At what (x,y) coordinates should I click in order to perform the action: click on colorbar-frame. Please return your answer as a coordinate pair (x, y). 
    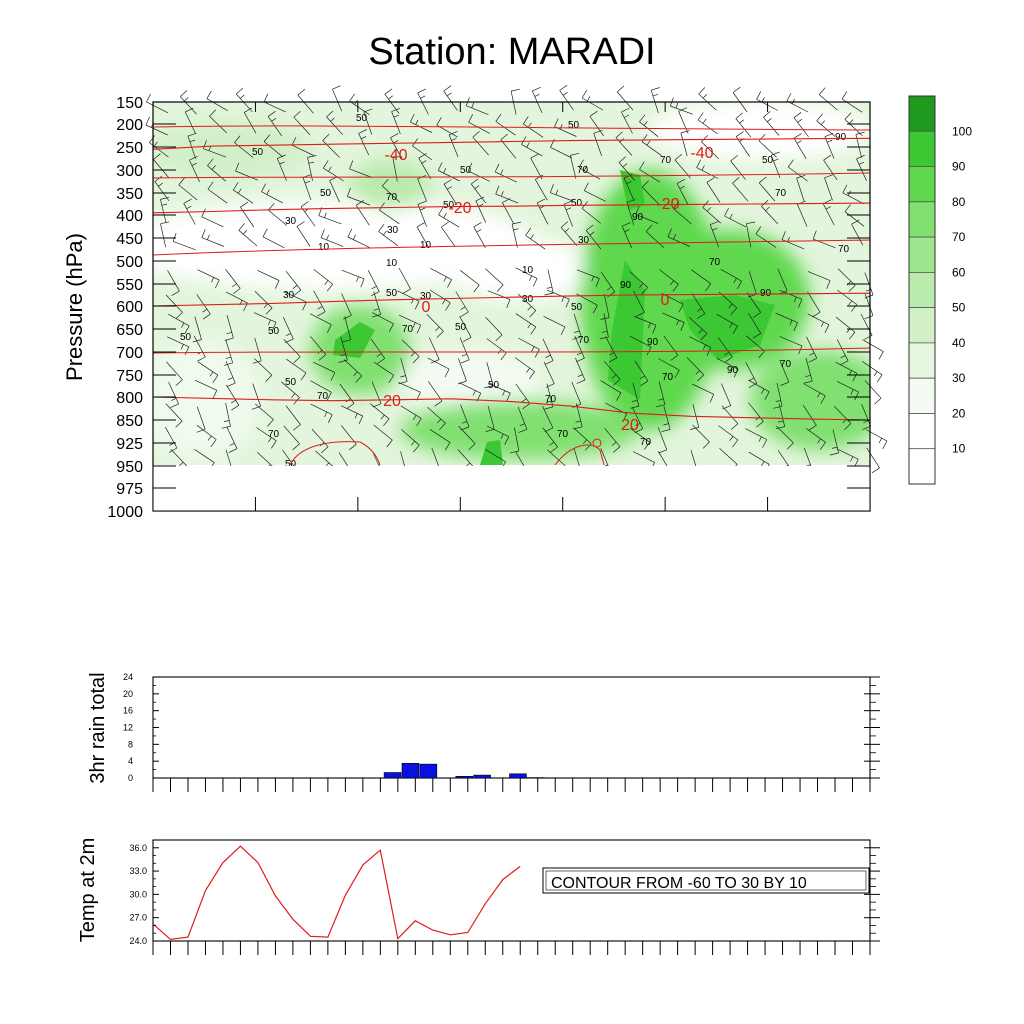
    Looking at the image, I should click on (922, 290).